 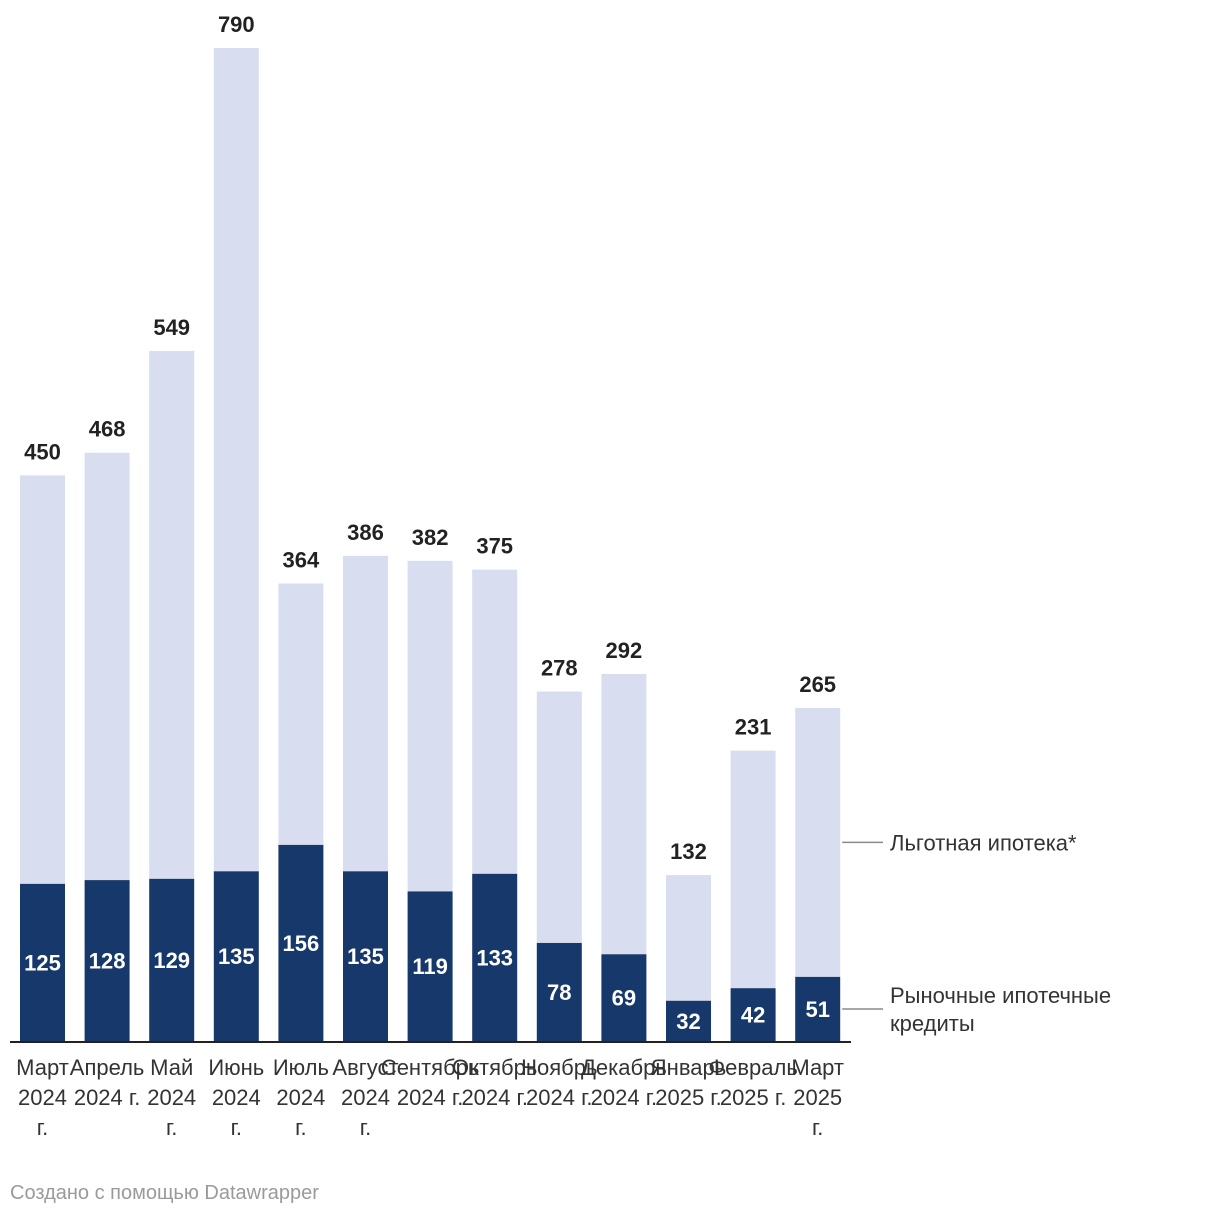 I want to click on market-value-label: 129, so click(x=171, y=960).